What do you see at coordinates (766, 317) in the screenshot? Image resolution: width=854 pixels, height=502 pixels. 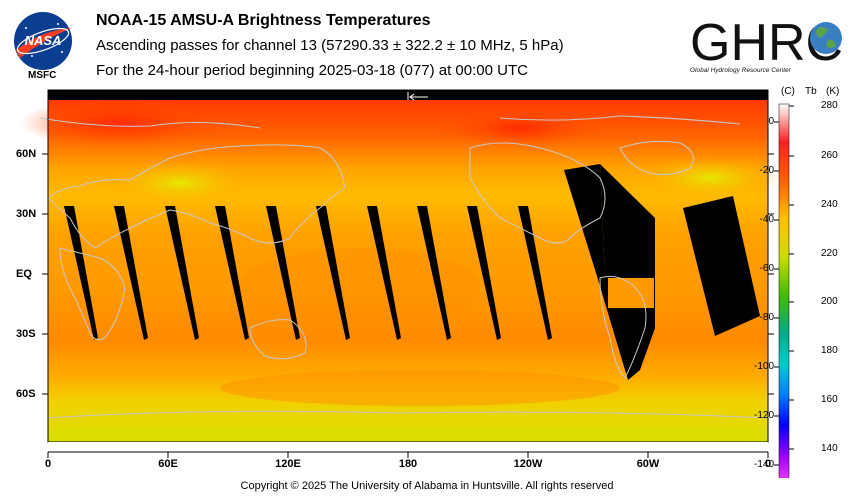 I see `colorbar-celsius-tick: -80` at bounding box center [766, 317].